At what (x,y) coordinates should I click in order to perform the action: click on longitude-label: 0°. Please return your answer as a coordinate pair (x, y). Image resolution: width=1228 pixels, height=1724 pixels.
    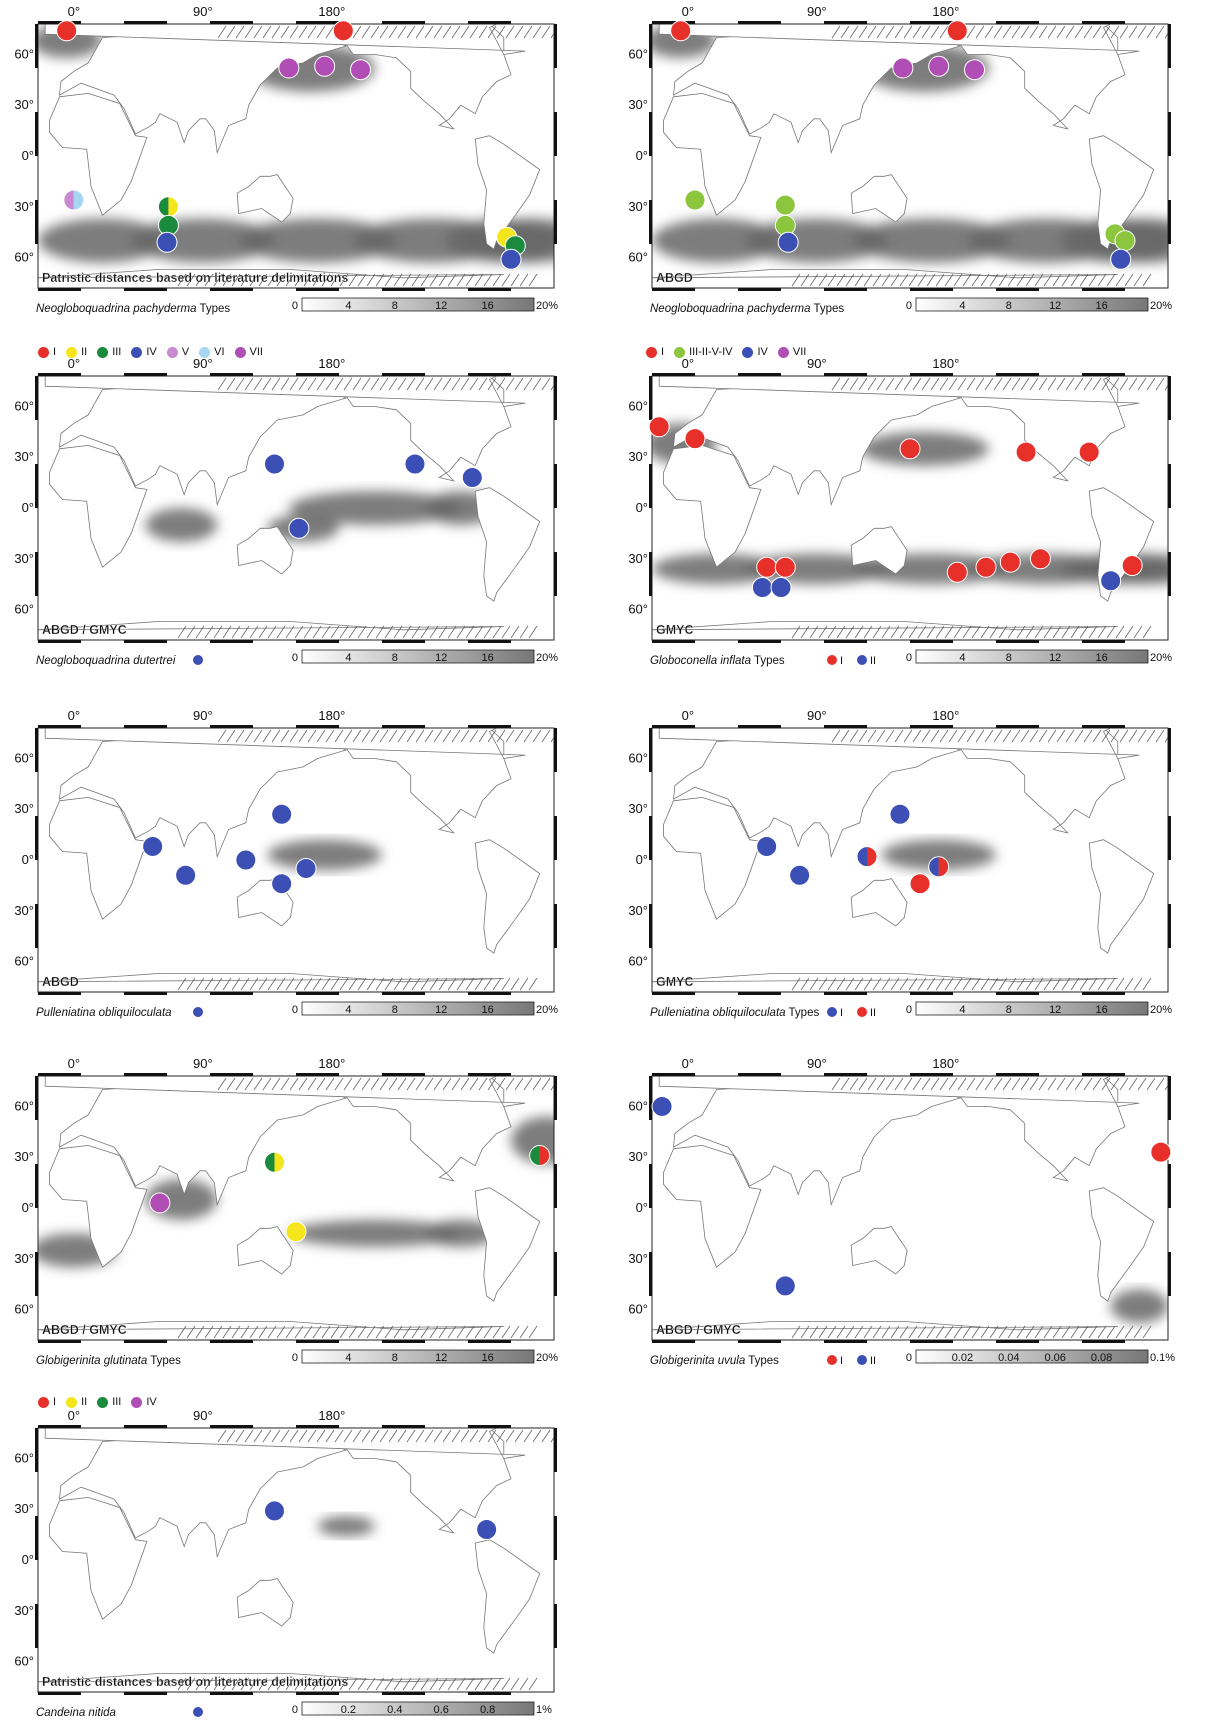
    Looking at the image, I should click on (74, 1415).